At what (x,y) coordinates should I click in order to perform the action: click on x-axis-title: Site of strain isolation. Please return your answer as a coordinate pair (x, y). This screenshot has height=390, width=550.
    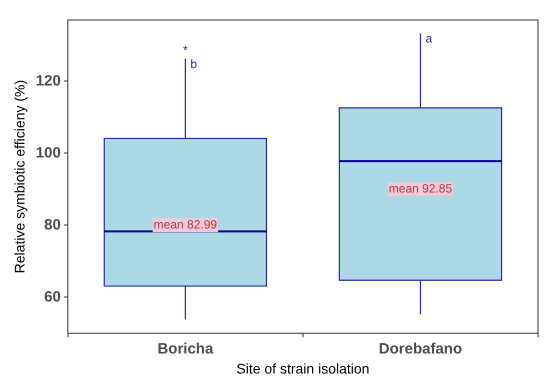
    Looking at the image, I should click on (303, 368).